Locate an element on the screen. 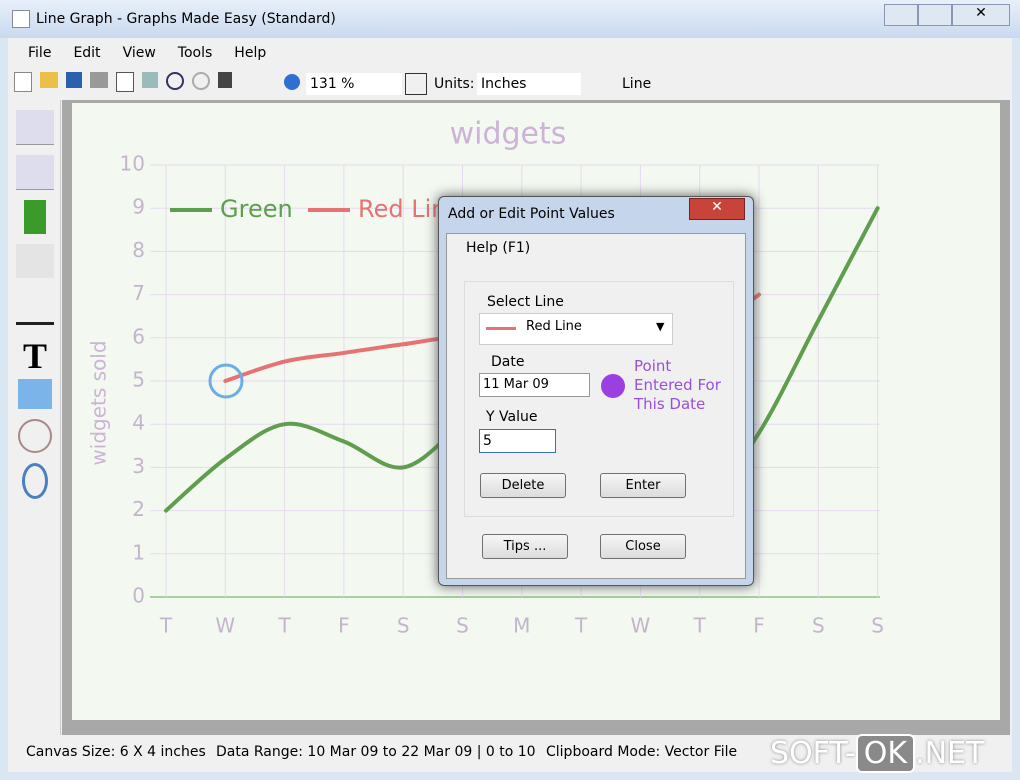 The image size is (1020, 780). point-note: Point Entered For This Date is located at coordinates (677, 385).